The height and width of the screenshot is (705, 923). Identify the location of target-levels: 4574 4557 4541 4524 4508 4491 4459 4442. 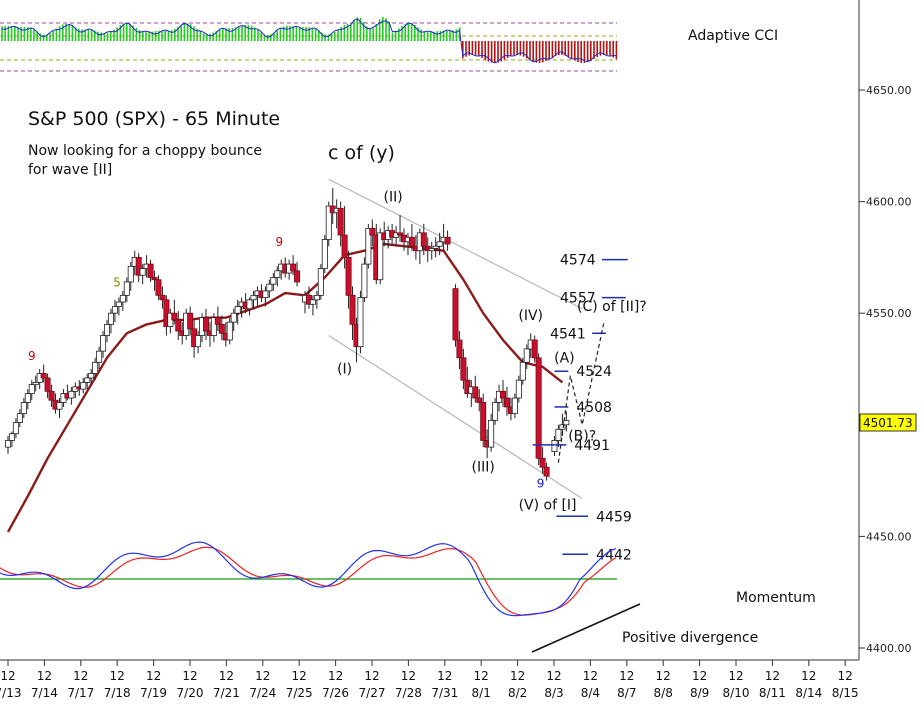
(582, 408).